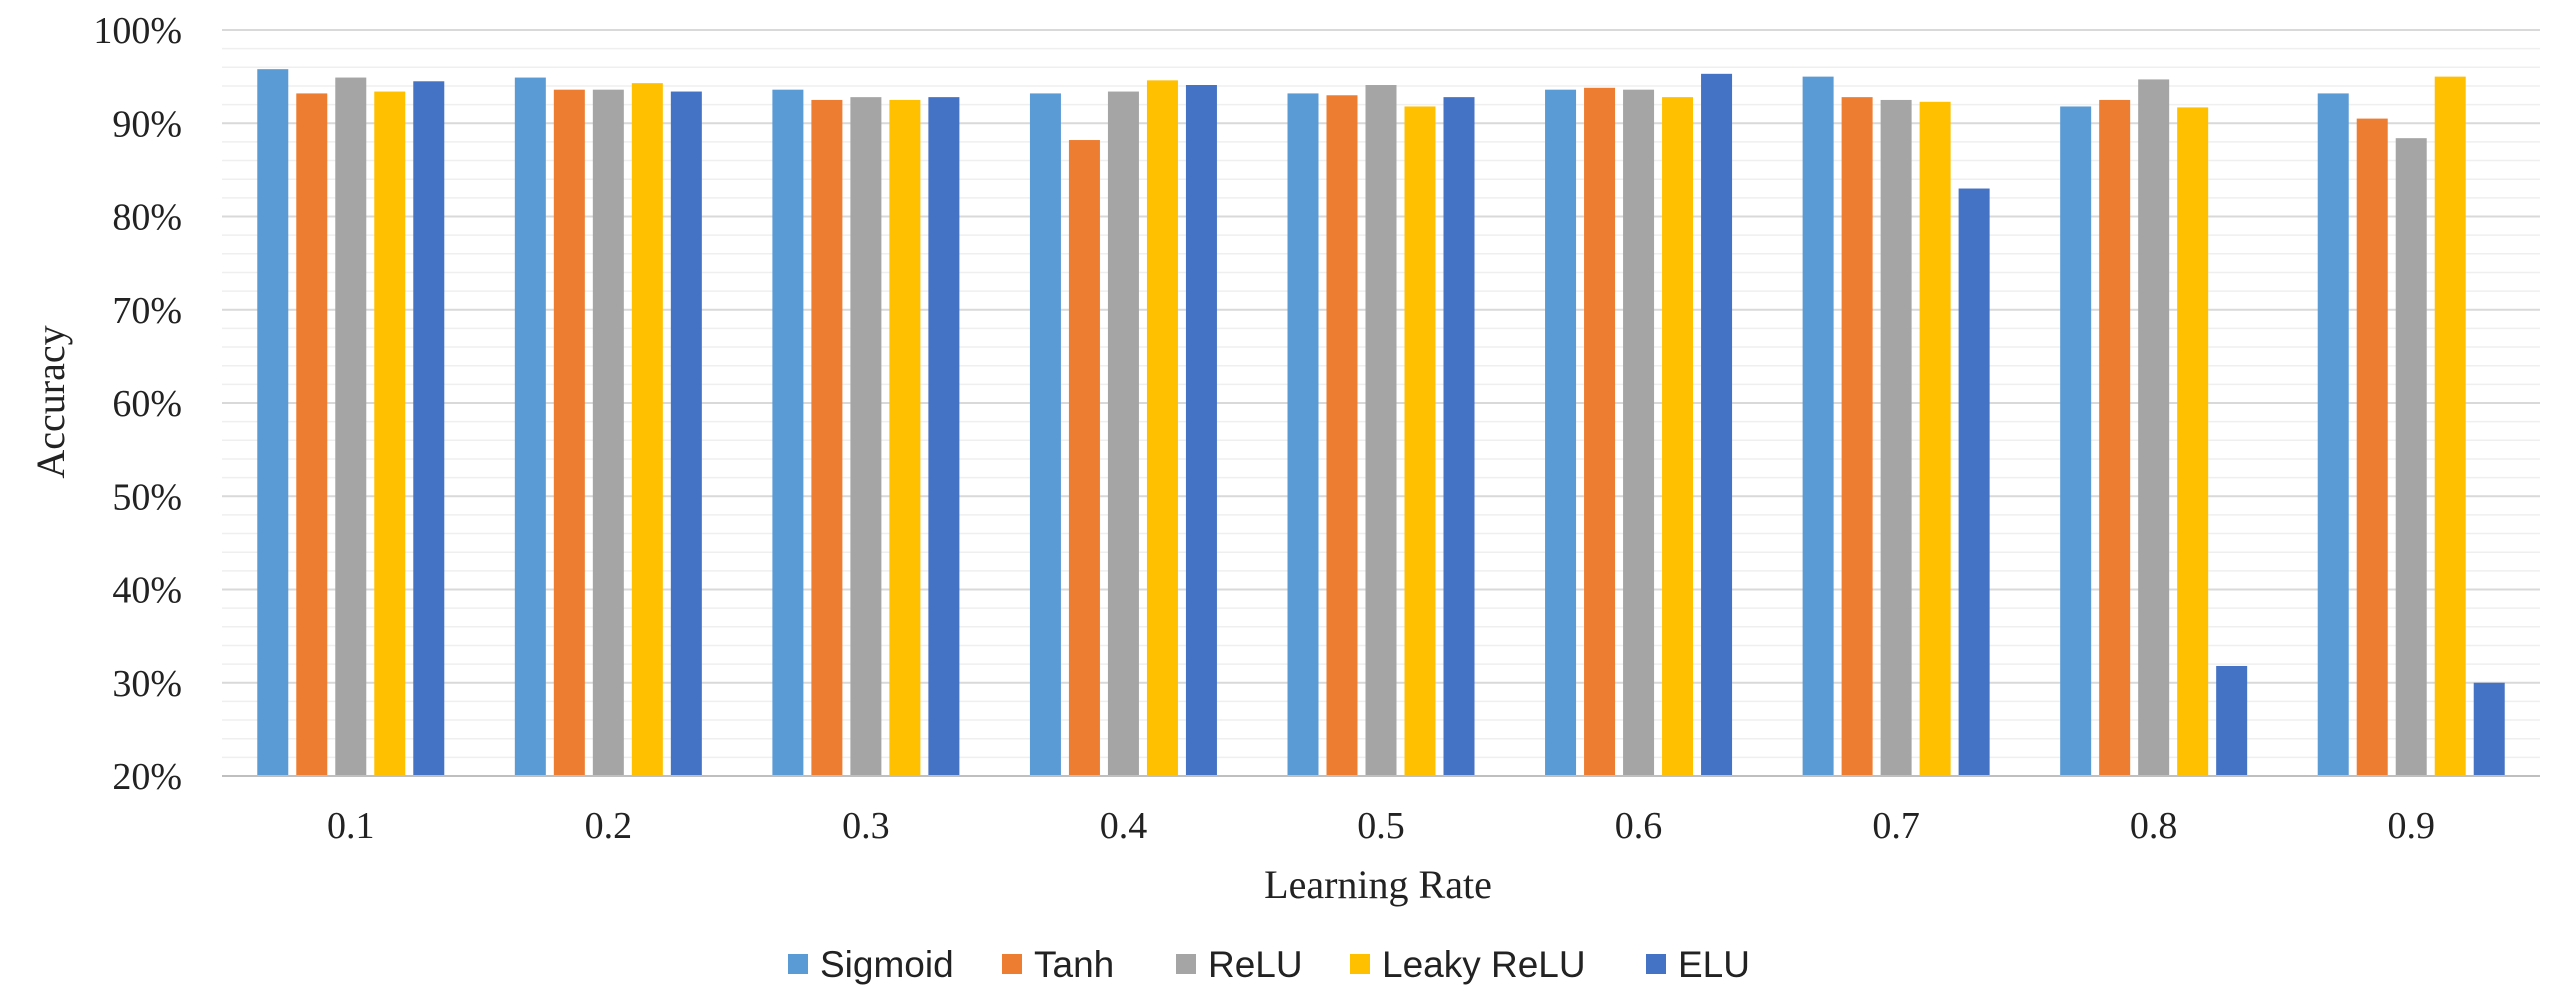 The height and width of the screenshot is (1004, 2560). Describe the element at coordinates (1974, 482) in the screenshot. I see `bar-elu-0.7` at that location.